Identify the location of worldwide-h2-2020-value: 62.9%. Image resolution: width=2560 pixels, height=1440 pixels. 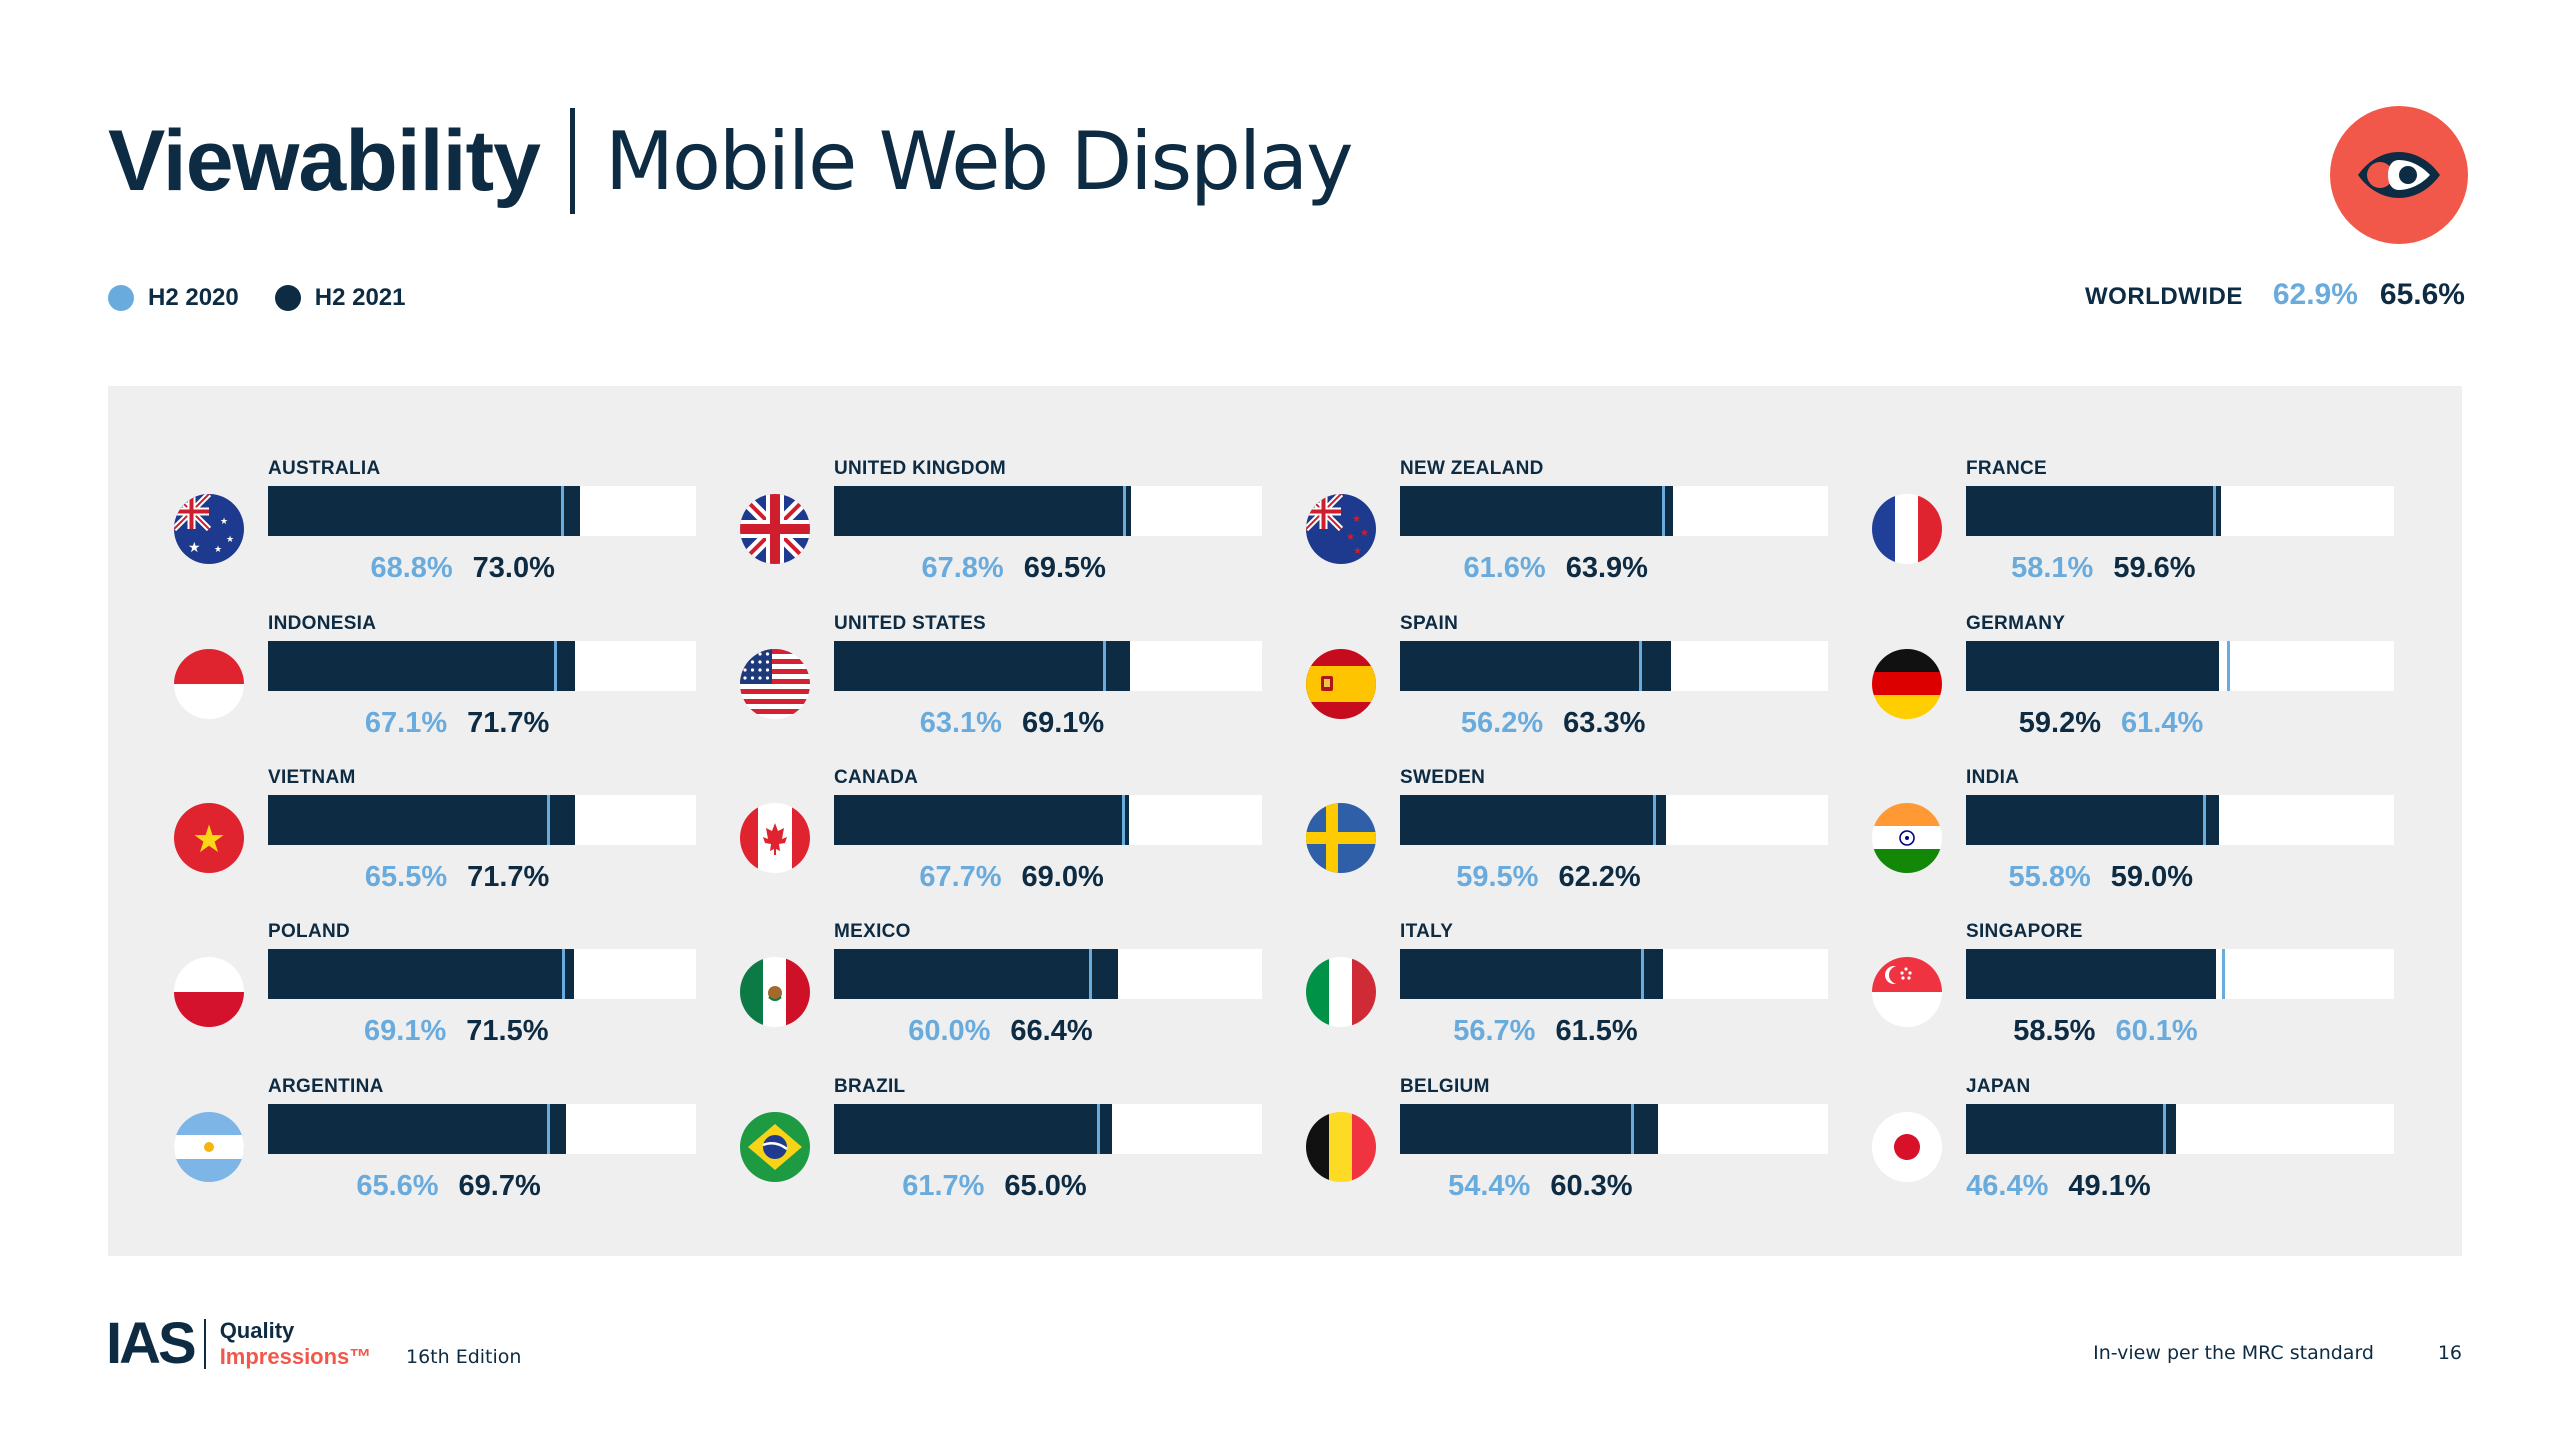
(2315, 294).